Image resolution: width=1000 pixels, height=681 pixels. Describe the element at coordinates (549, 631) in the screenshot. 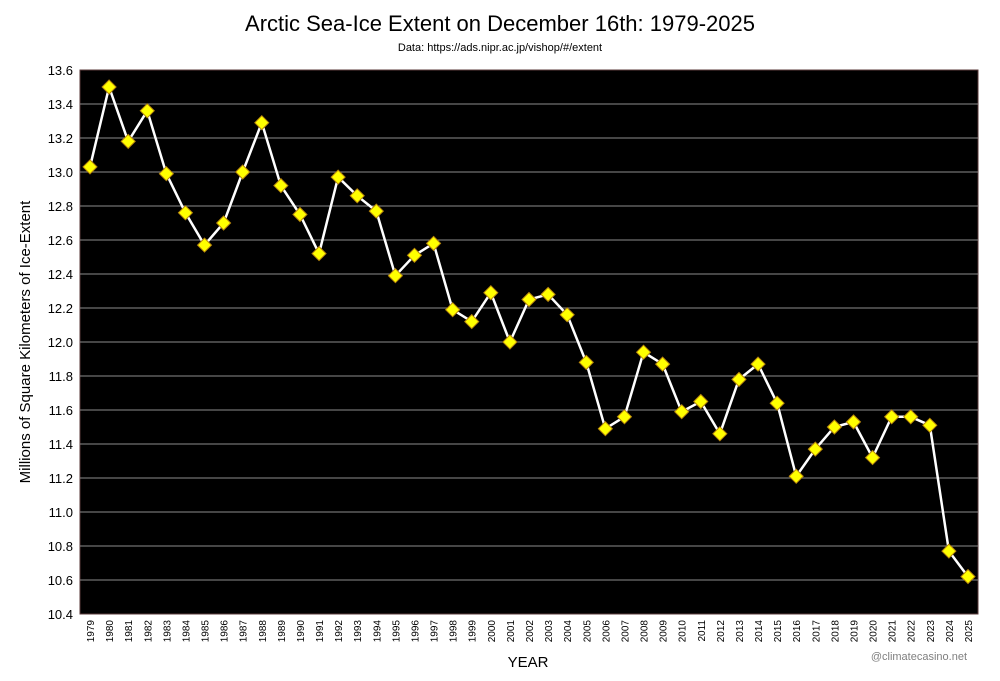

I see `x-tick-label: 2003` at that location.